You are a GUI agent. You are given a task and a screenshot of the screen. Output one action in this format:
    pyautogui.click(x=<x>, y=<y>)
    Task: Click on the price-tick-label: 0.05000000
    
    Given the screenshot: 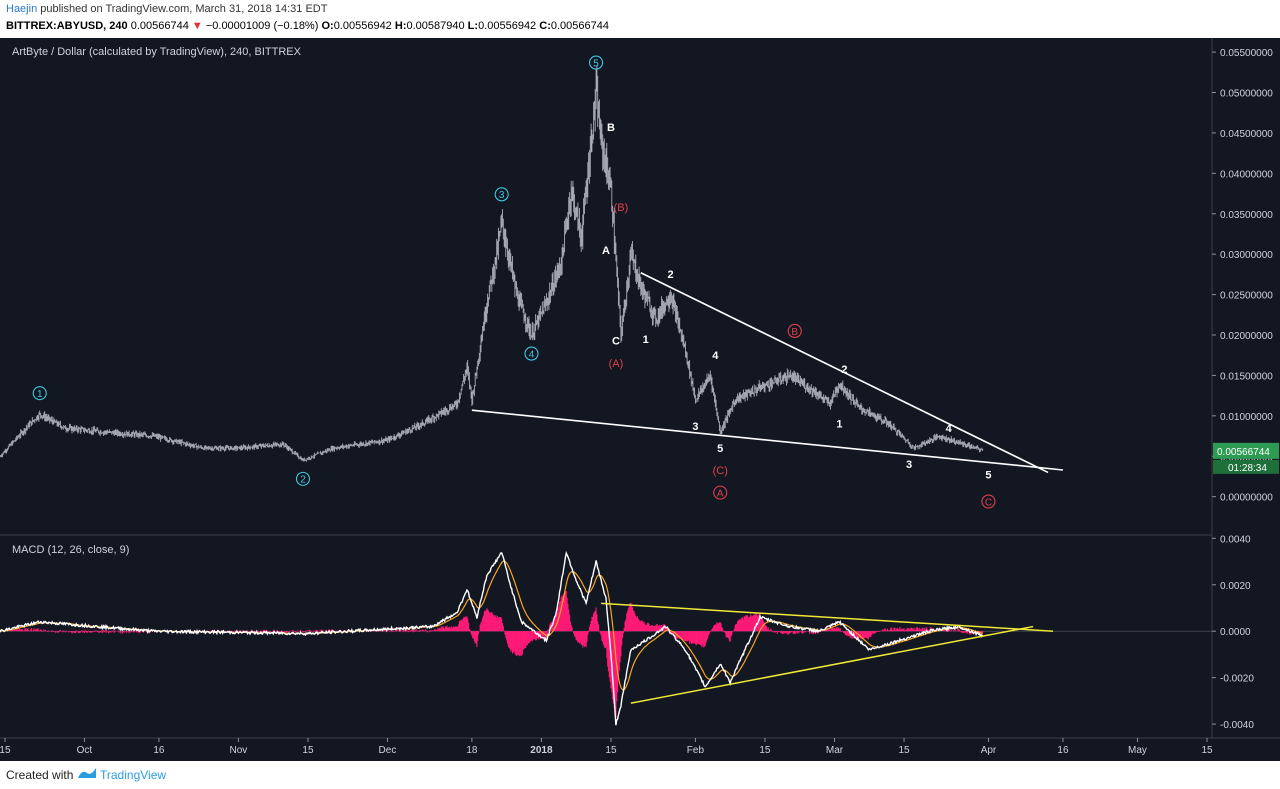 What is the action you would take?
    pyautogui.click(x=1246, y=94)
    